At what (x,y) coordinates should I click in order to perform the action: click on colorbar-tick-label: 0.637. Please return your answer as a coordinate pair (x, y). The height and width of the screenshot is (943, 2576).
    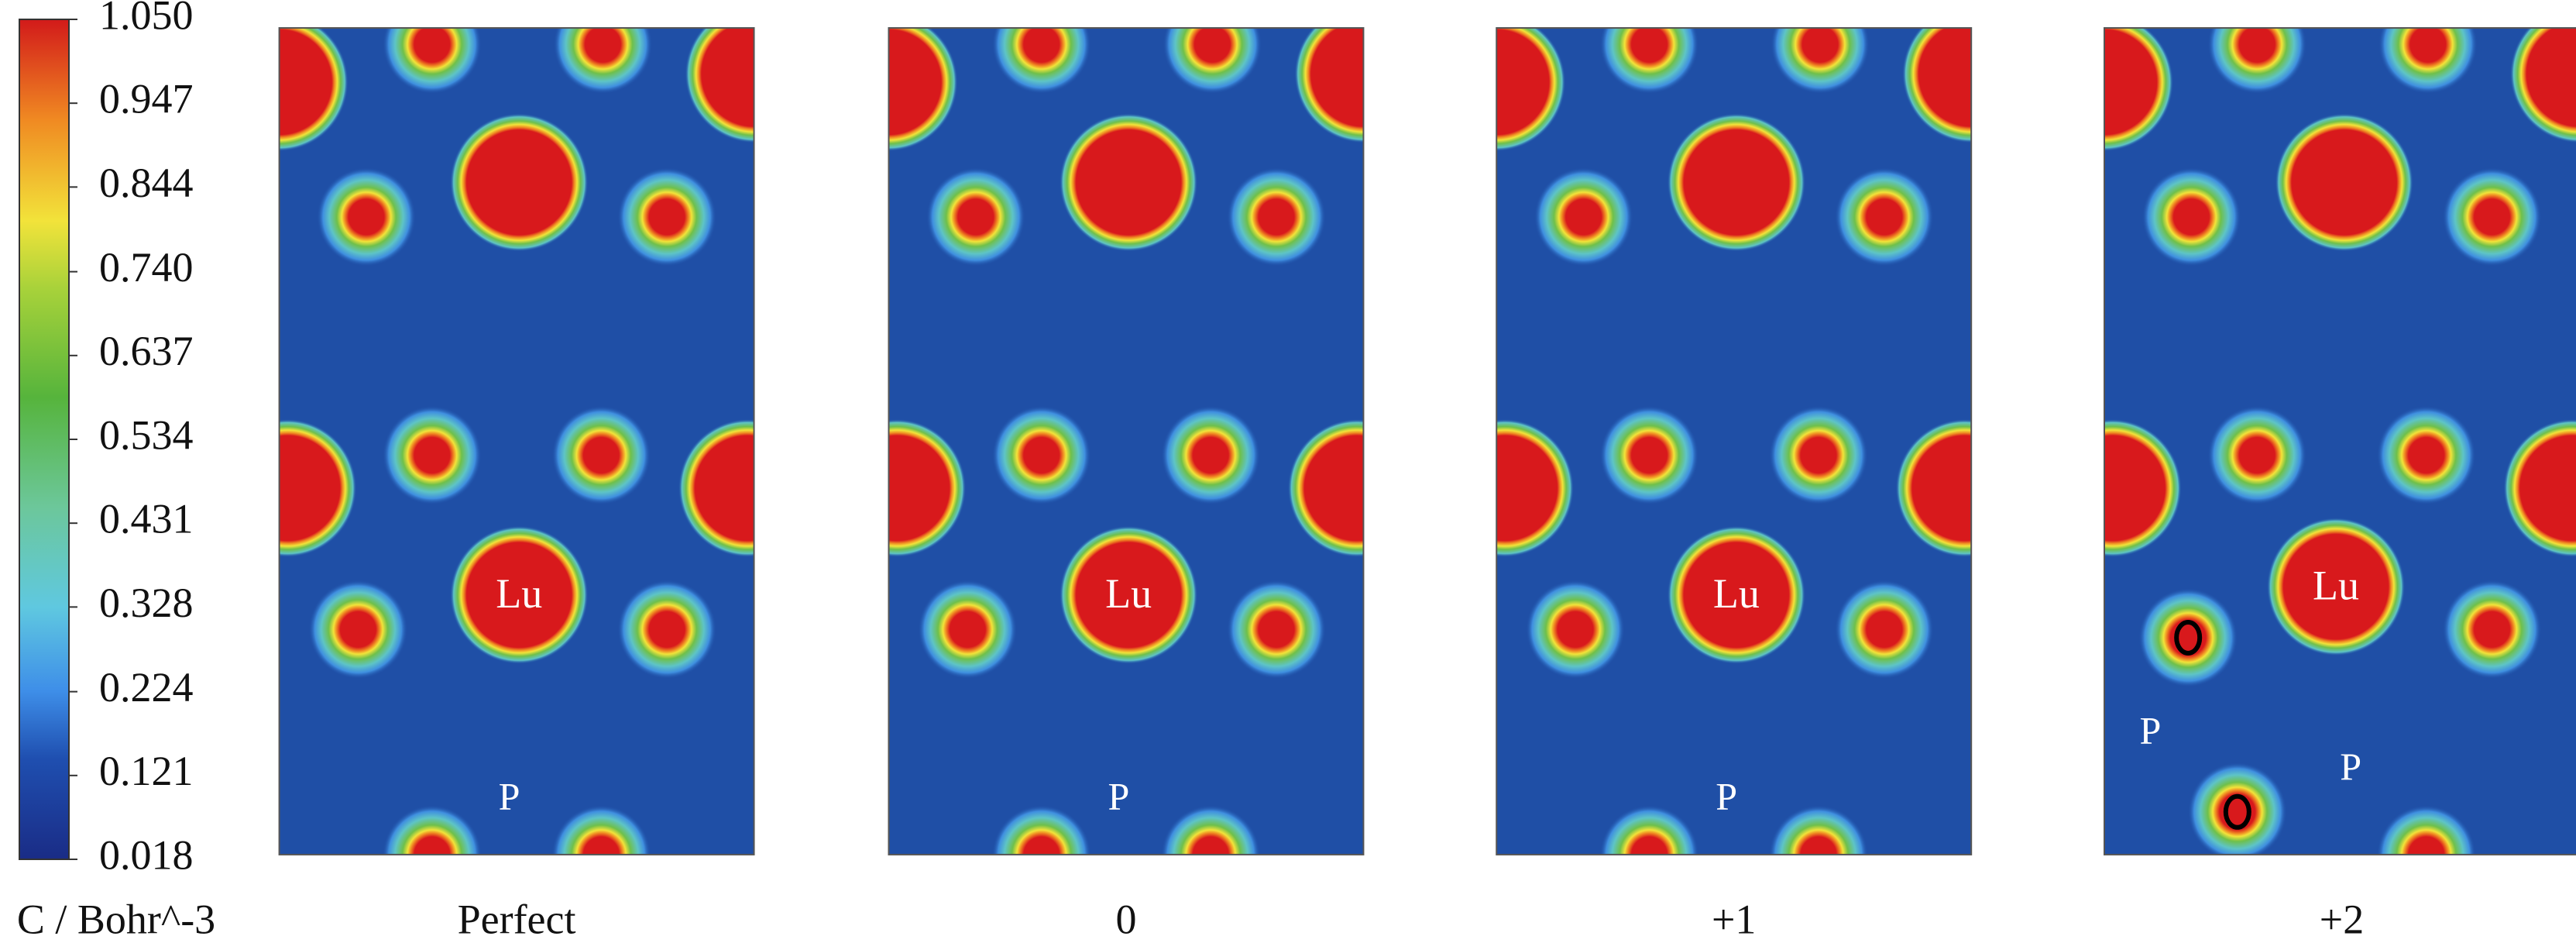
    Looking at the image, I should click on (146, 351).